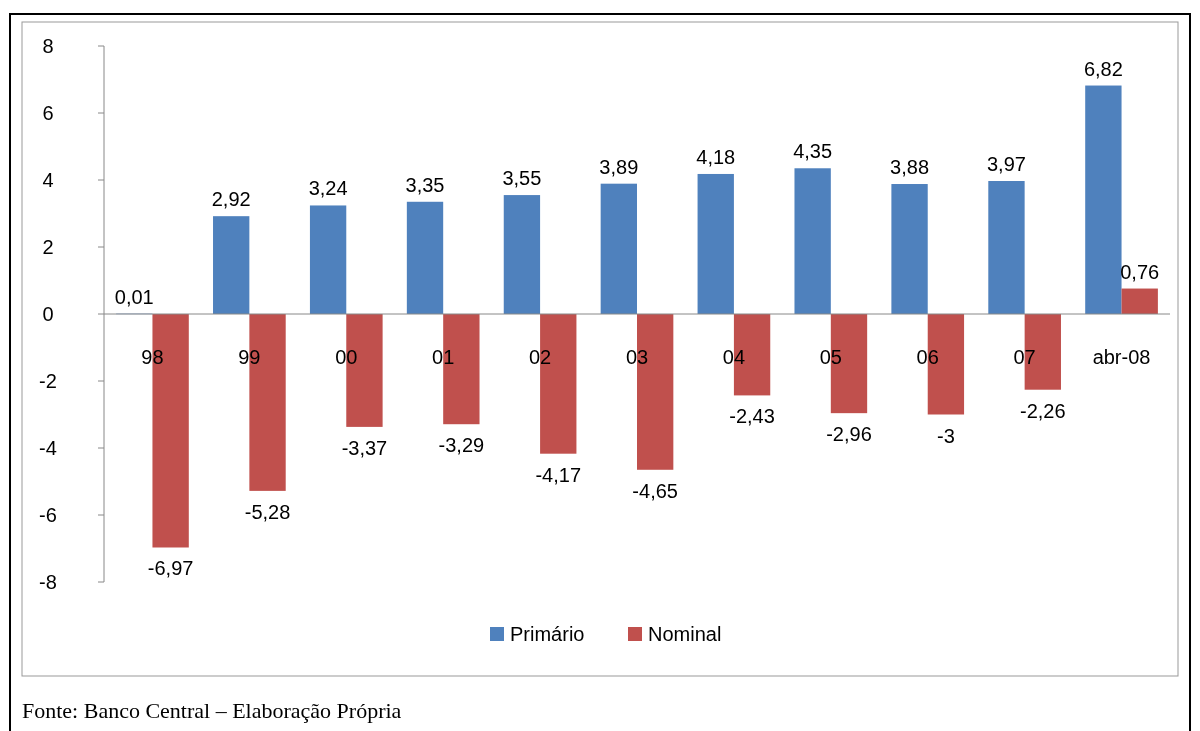 This screenshot has height=731, width=1200. I want to click on x-tick-label: 04, so click(734, 357).